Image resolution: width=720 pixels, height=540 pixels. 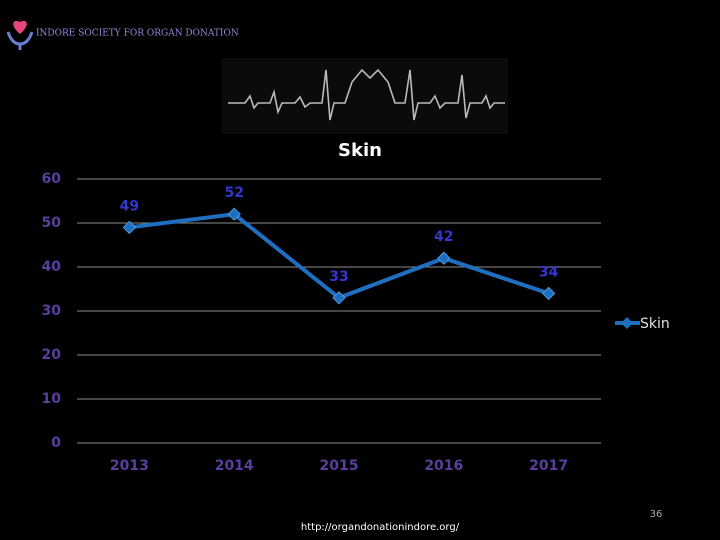 I want to click on y-tick-label: 50, so click(x=52, y=223).